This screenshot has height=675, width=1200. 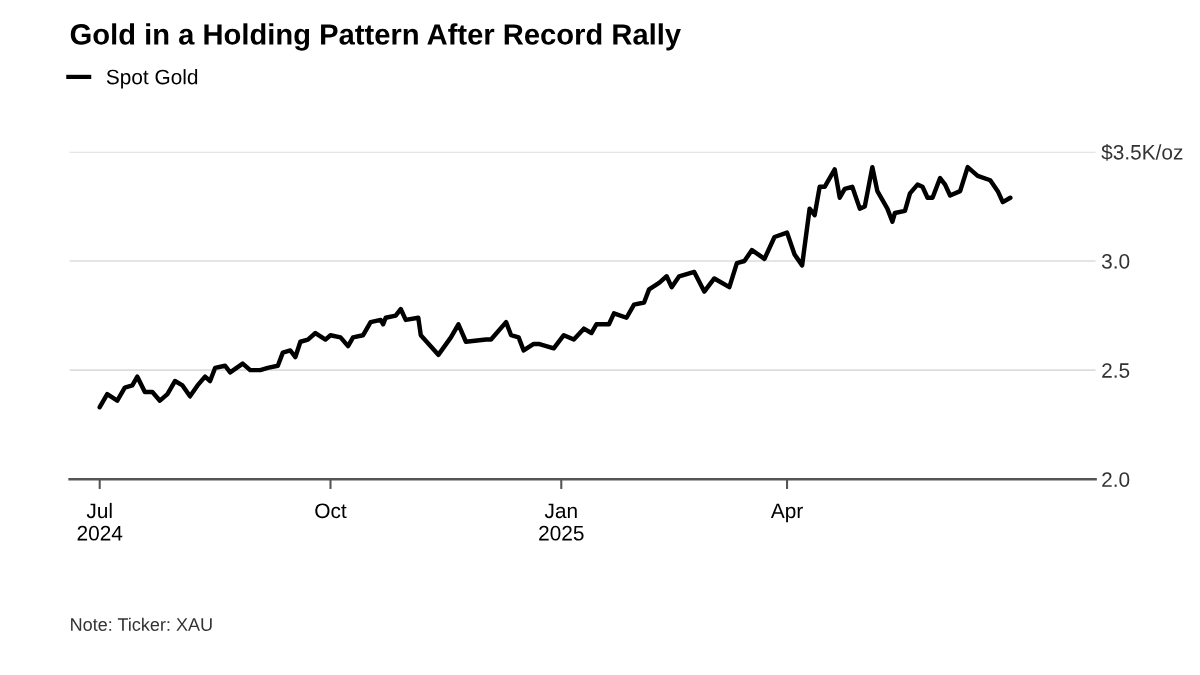 What do you see at coordinates (1116, 479) in the screenshot?
I see `y-tick-label: 2.0` at bounding box center [1116, 479].